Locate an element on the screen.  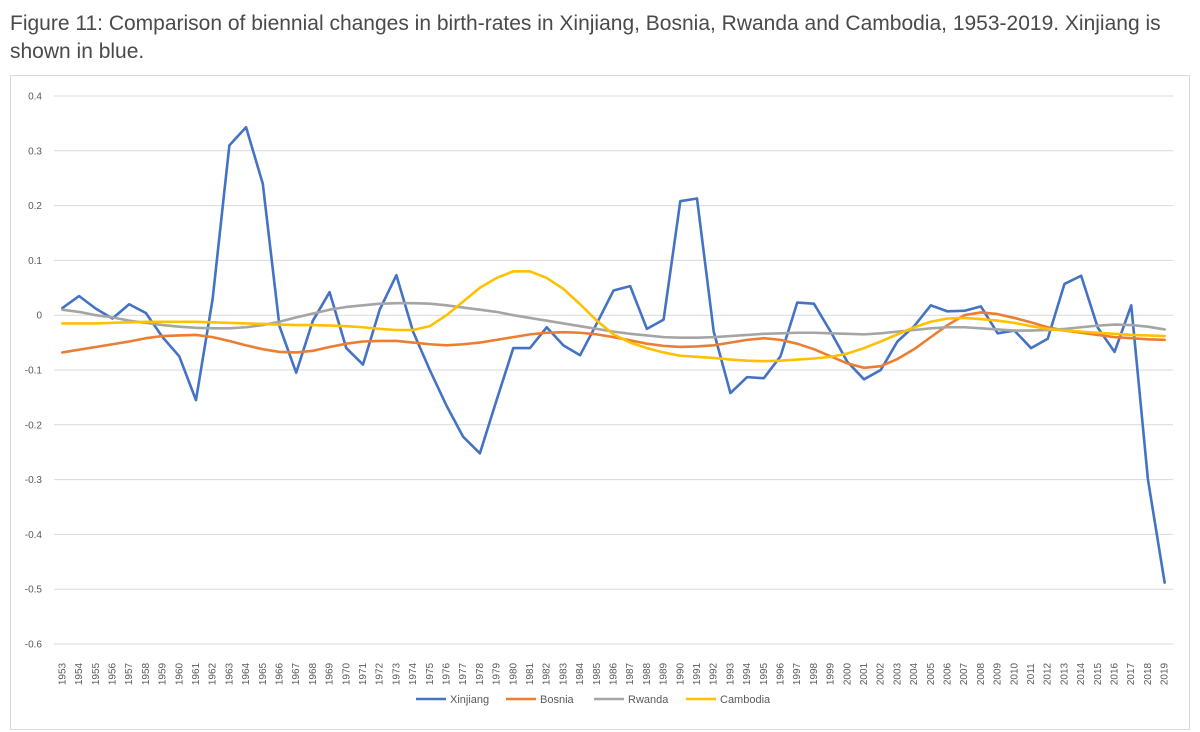
legend-label-cambodia: Cambodia is located at coordinates (745, 700).